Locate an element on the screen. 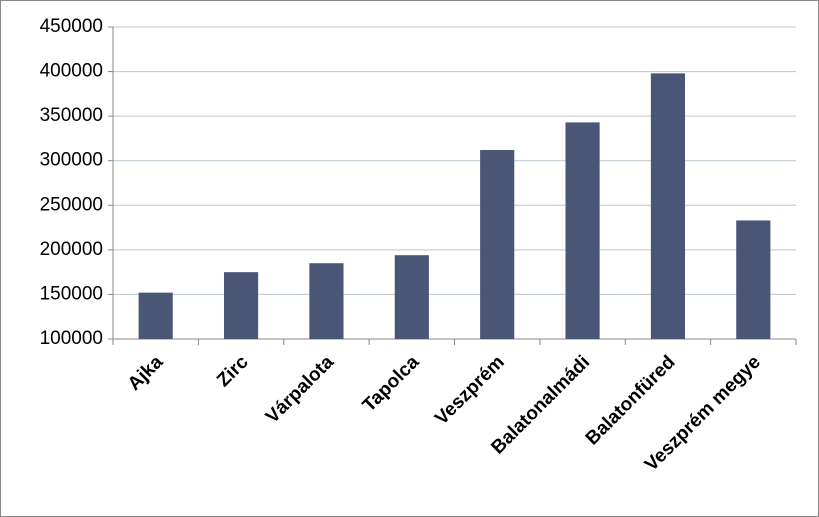 The height and width of the screenshot is (517, 819). y-tick-label: 200000 is located at coordinates (71, 249).